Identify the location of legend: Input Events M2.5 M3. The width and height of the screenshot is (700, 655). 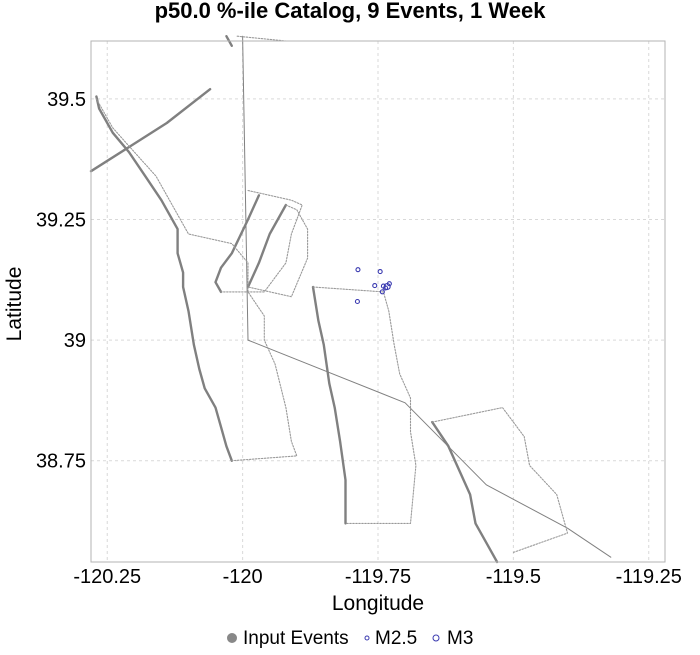
(350, 638).